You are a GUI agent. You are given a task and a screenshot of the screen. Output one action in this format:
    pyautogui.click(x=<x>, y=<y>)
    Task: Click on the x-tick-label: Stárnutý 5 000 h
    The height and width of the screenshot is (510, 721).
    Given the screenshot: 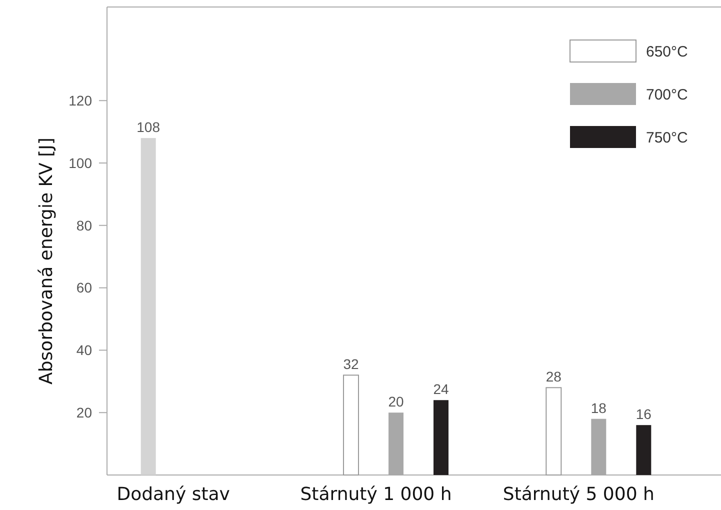 What is the action you would take?
    pyautogui.click(x=578, y=494)
    